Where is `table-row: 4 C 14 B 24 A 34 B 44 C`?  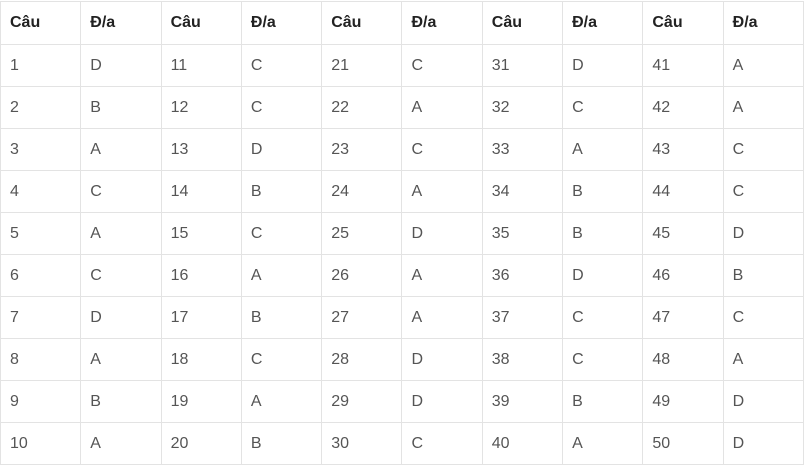 table-row: 4 C 14 B 24 A 34 B 44 C is located at coordinates (402, 191).